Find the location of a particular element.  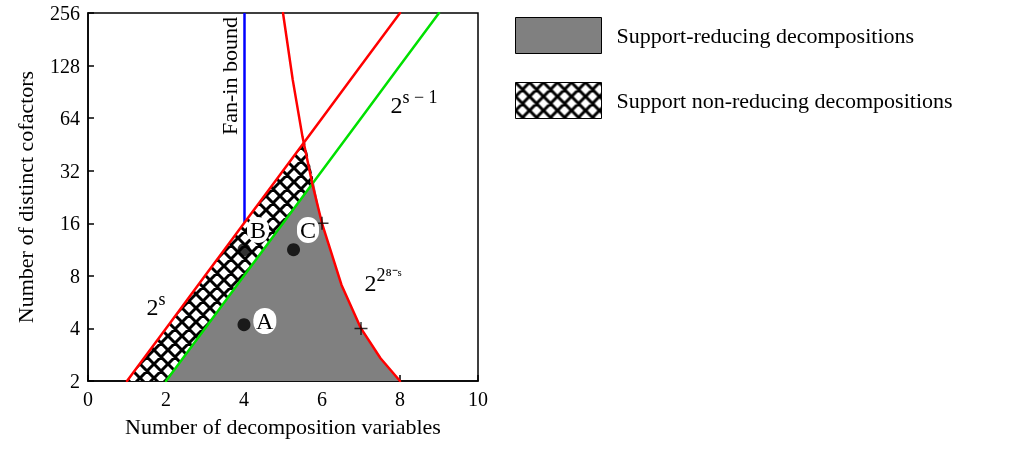

x-tick-label: 0 is located at coordinates (88, 399).